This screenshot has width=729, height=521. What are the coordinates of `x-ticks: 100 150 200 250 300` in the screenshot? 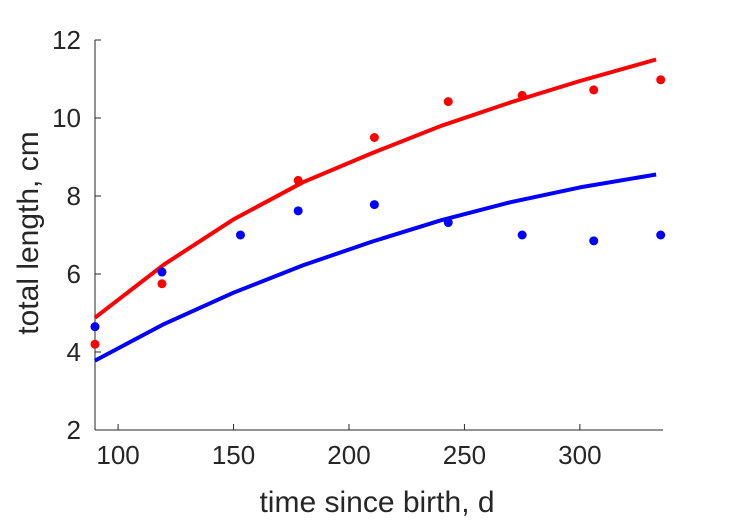 It's located at (349, 447).